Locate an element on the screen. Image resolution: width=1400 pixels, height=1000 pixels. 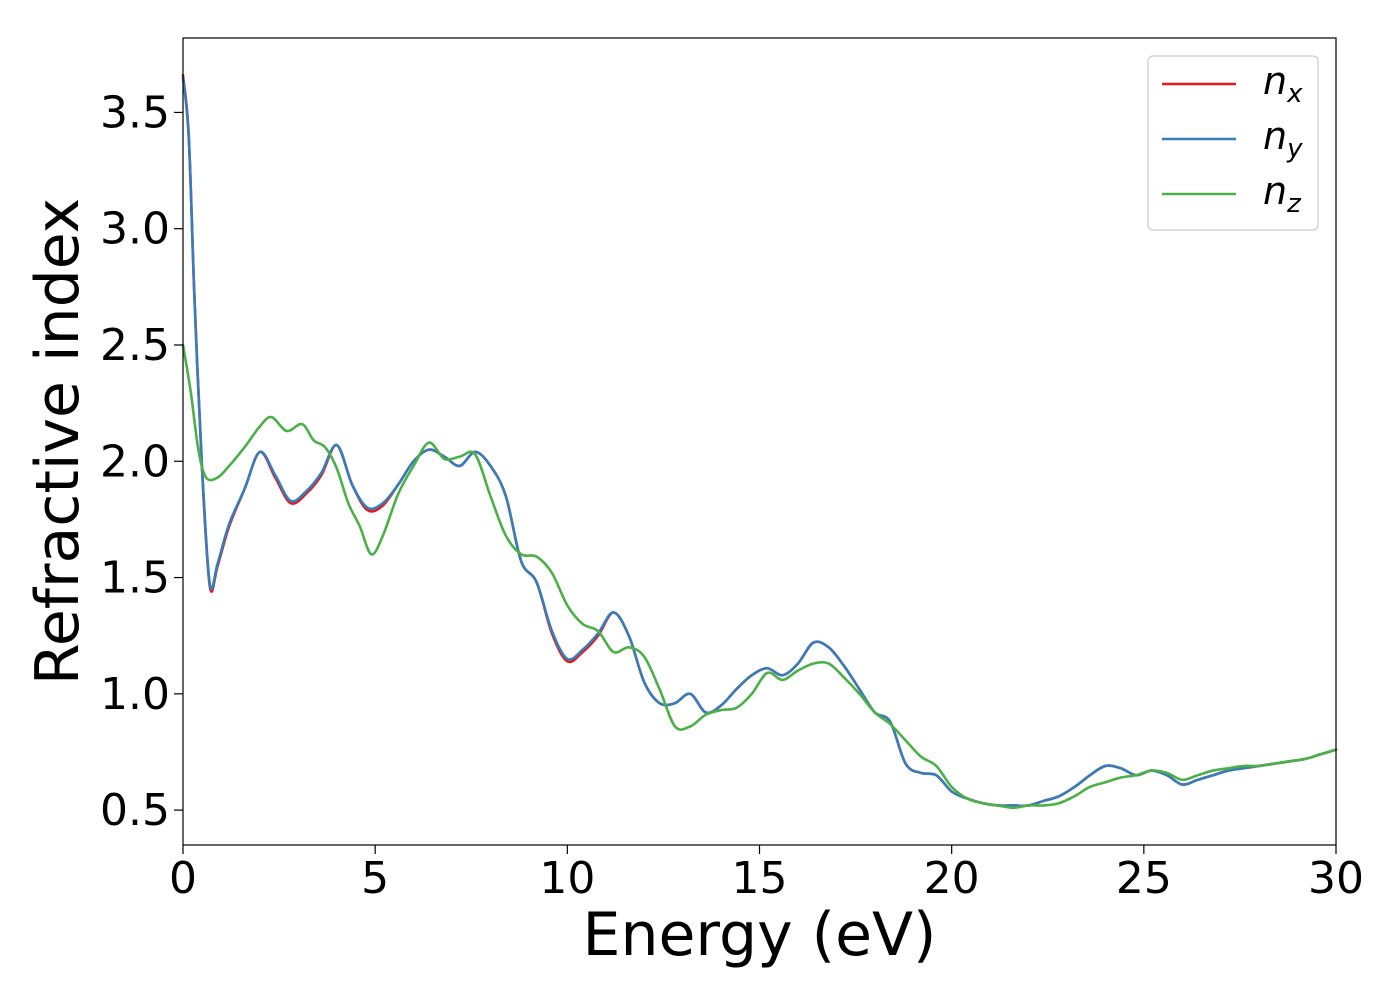
x-tick-label: 25 is located at coordinates (1144, 878).